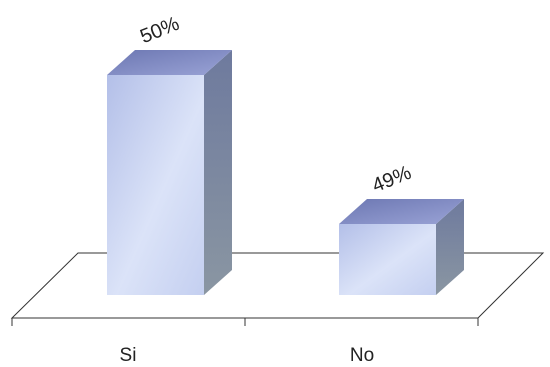 The width and height of the screenshot is (550, 367). I want to click on category-label: No, so click(362, 355).